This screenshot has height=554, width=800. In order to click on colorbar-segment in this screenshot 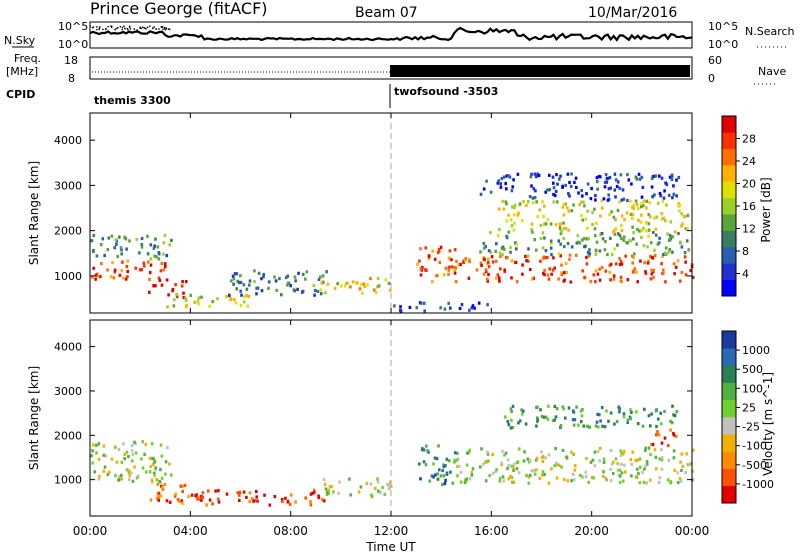, I will do `click(729, 222)`.